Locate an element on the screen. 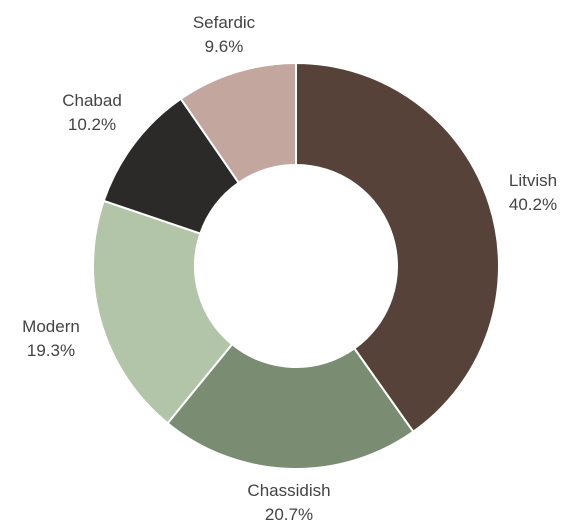 This screenshot has height=529, width=572. slice-value-modern: 19.3% is located at coordinates (51, 350).